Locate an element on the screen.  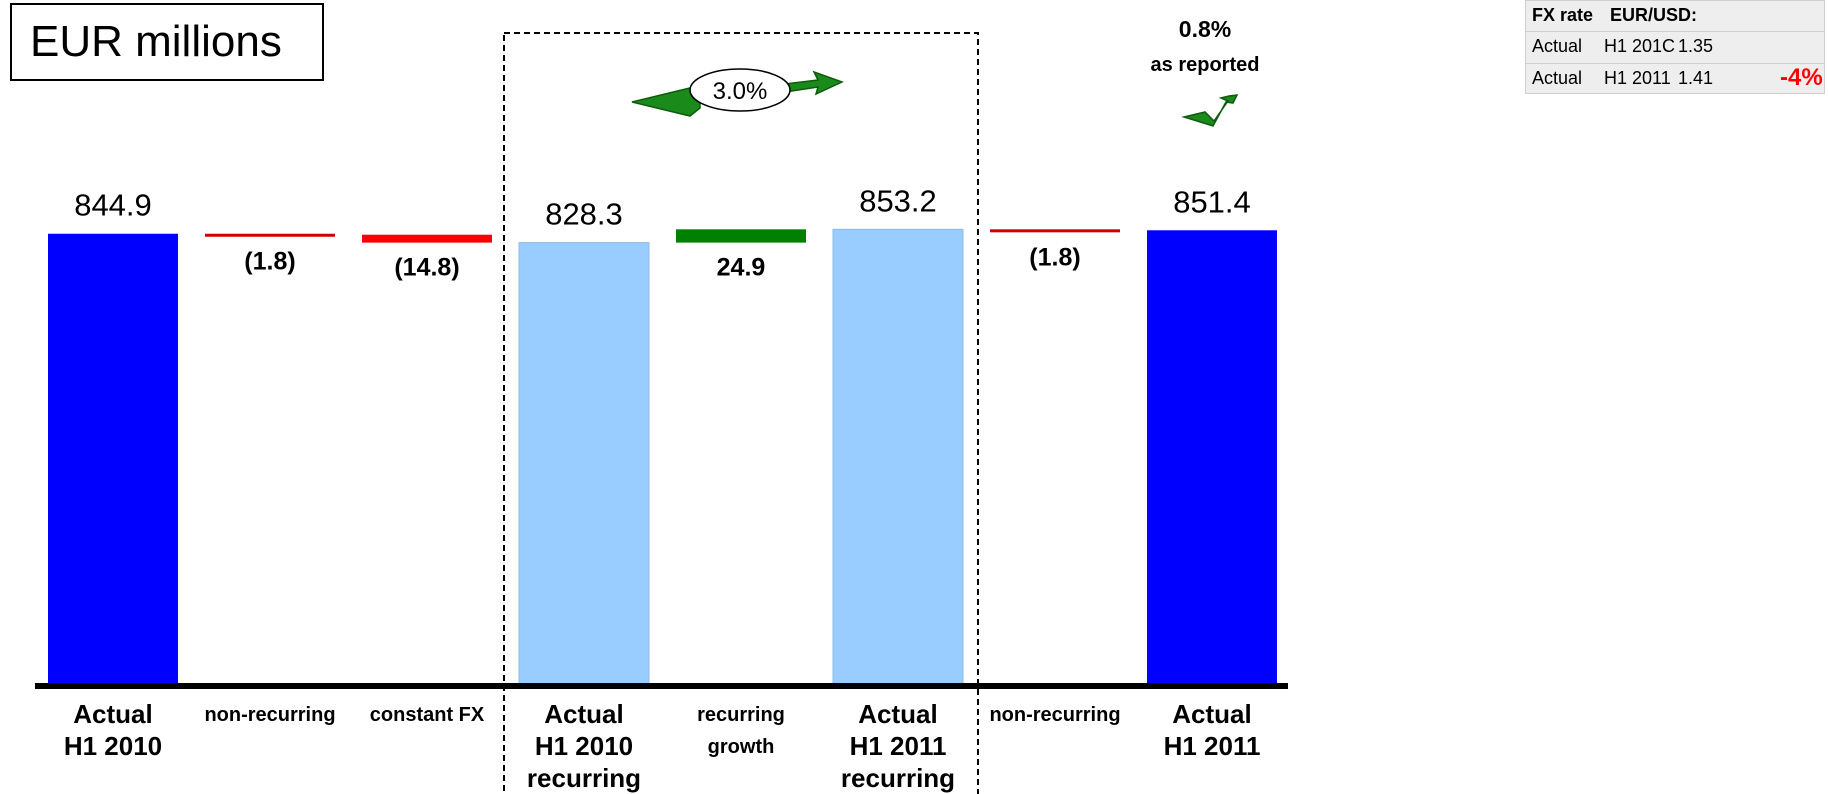
growth-arrow-head-icon is located at coordinates (814, 83).